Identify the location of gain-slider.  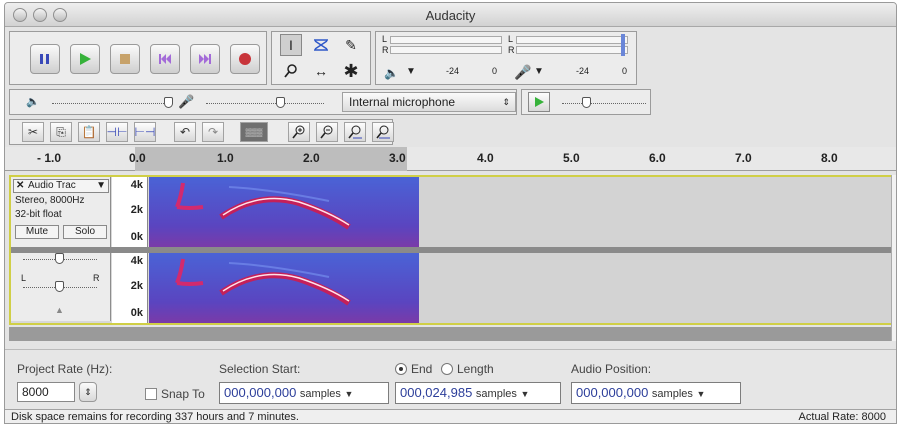
(59, 258).